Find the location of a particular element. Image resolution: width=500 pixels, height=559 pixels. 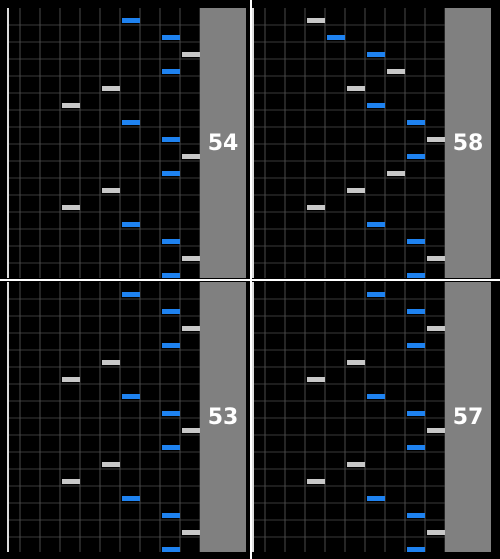

measure-number: 54 is located at coordinates (223, 143).